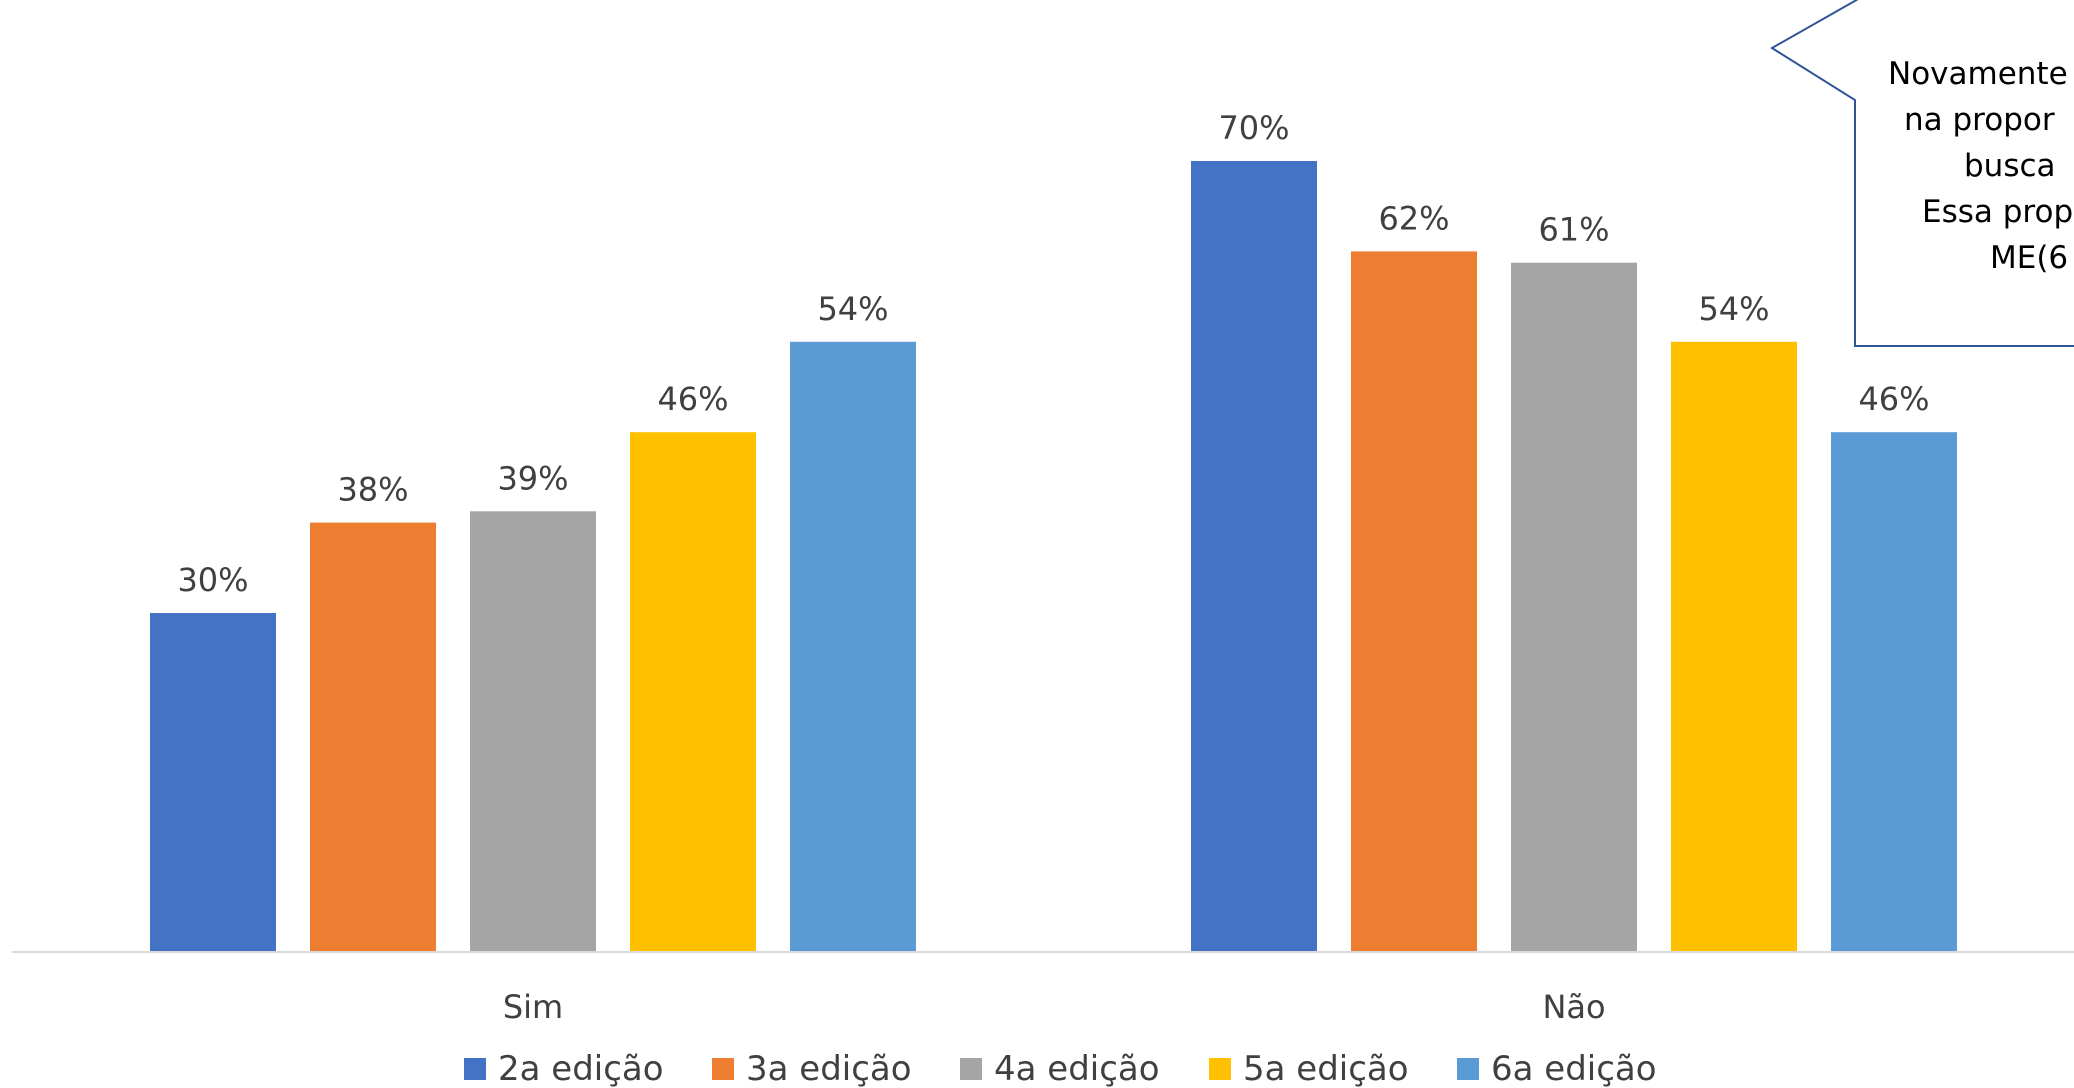 Image resolution: width=2074 pixels, height=1088 pixels. I want to click on data-label: 70%, so click(1253, 128).